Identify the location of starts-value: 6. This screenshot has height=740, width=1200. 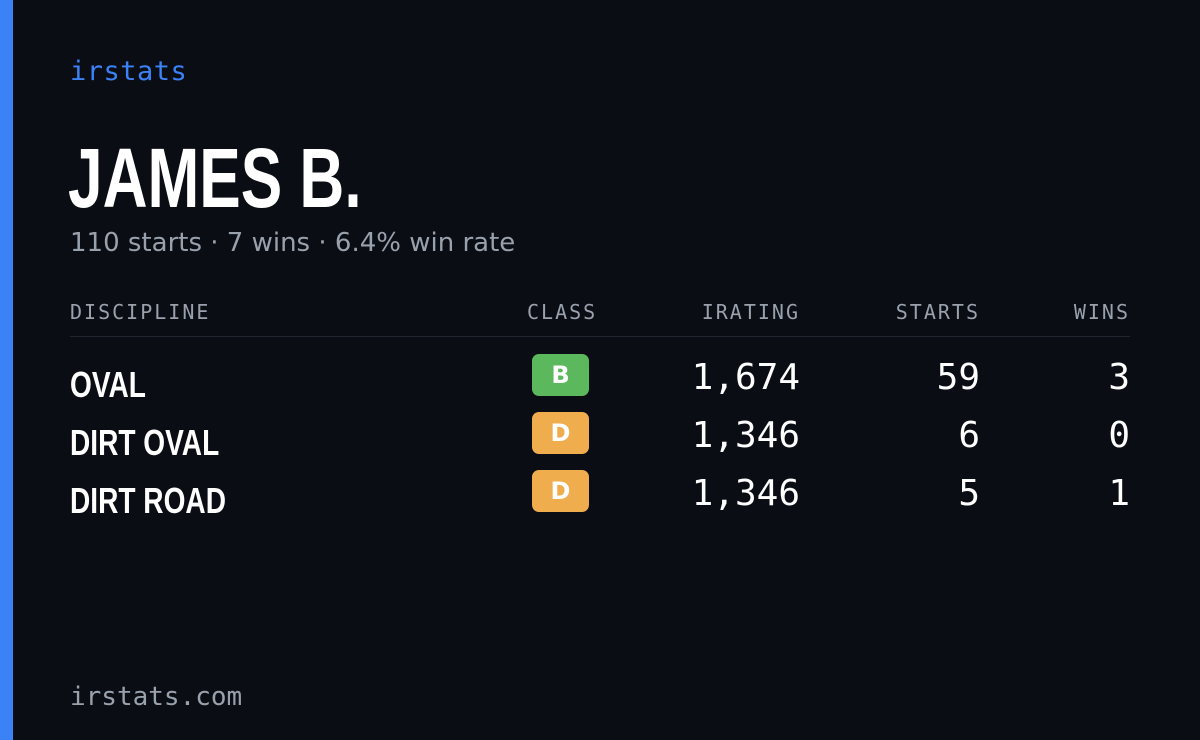
(969, 435).